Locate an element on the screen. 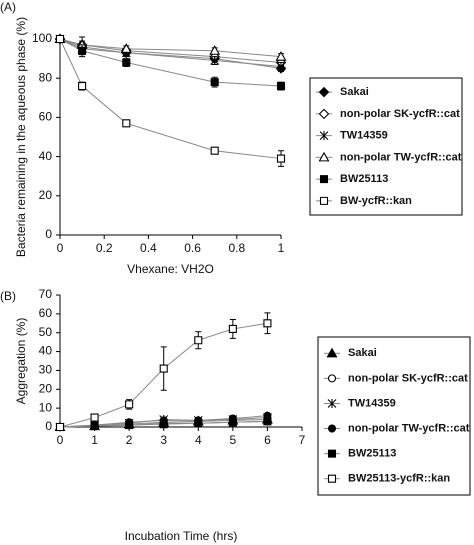  y-tick-label: 50 is located at coordinates (46, 332).